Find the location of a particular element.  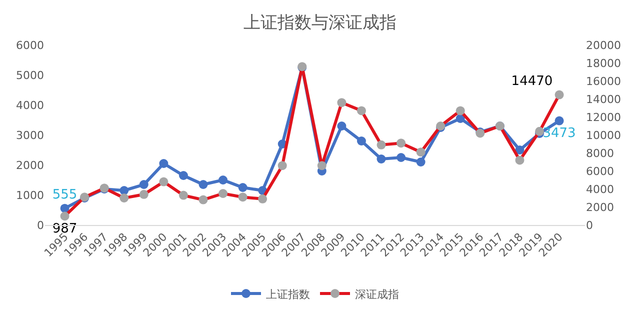

y-tick-label: 4000 is located at coordinates (30, 105).